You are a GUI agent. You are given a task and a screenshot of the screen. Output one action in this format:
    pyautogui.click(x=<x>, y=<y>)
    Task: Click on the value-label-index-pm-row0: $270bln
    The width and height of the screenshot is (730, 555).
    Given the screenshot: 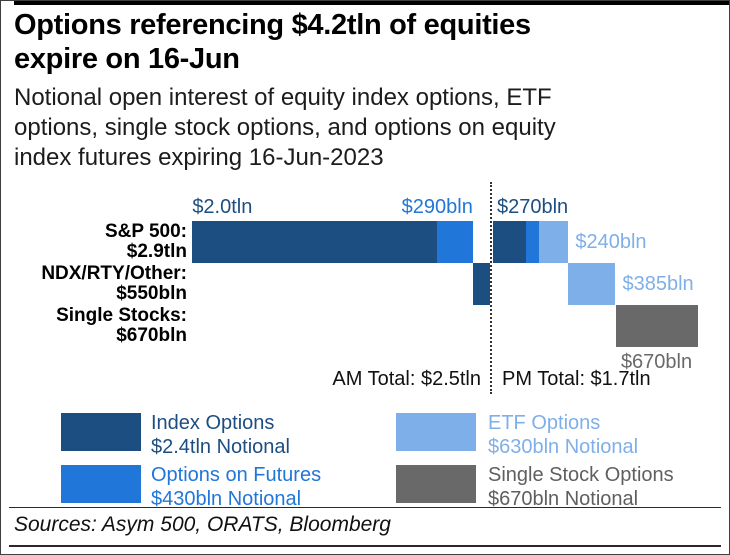 What is the action you would take?
    pyautogui.click(x=533, y=207)
    